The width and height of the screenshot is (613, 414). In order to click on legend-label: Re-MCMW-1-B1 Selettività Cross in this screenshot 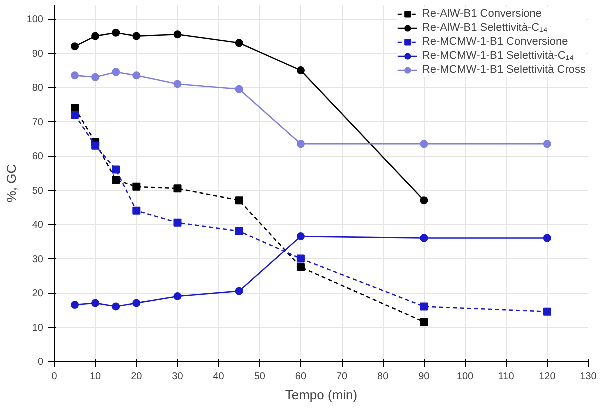, I will do `click(504, 70)`.